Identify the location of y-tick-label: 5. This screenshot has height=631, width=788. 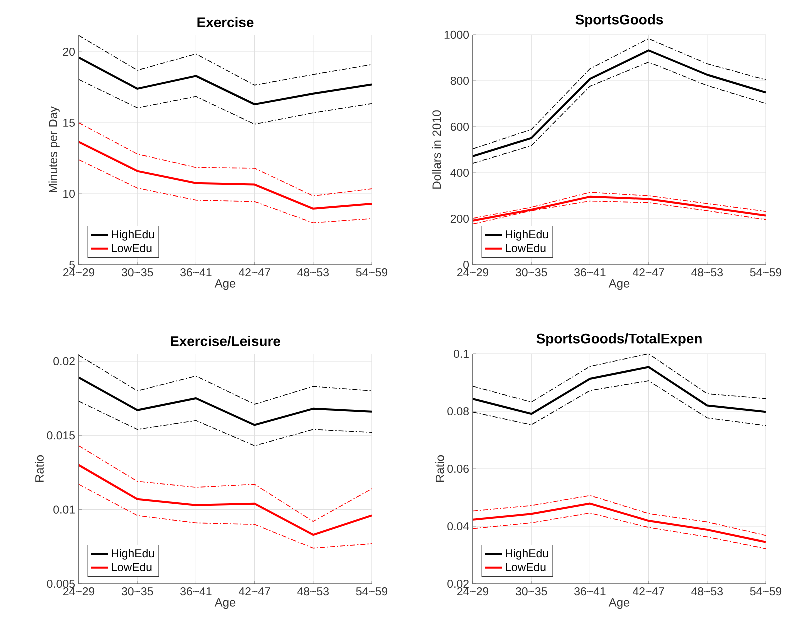
(72, 265).